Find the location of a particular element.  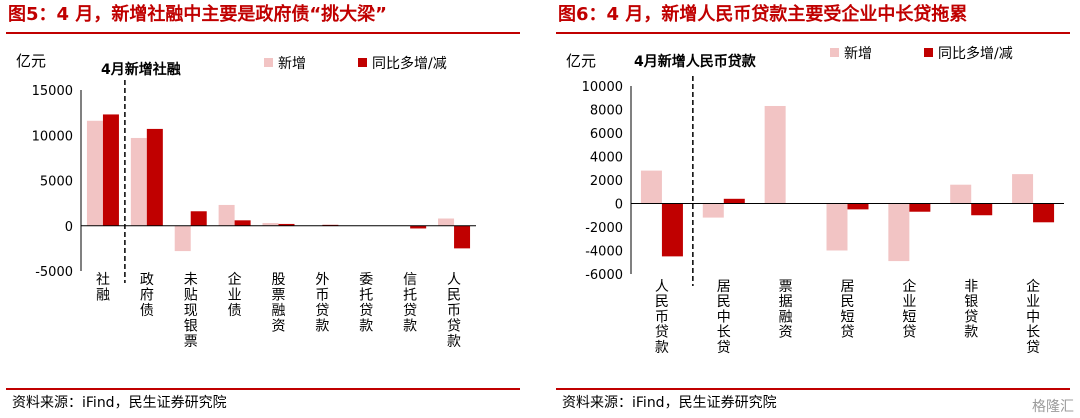

left-y-tick-2: 5000 is located at coordinates (56, 182).